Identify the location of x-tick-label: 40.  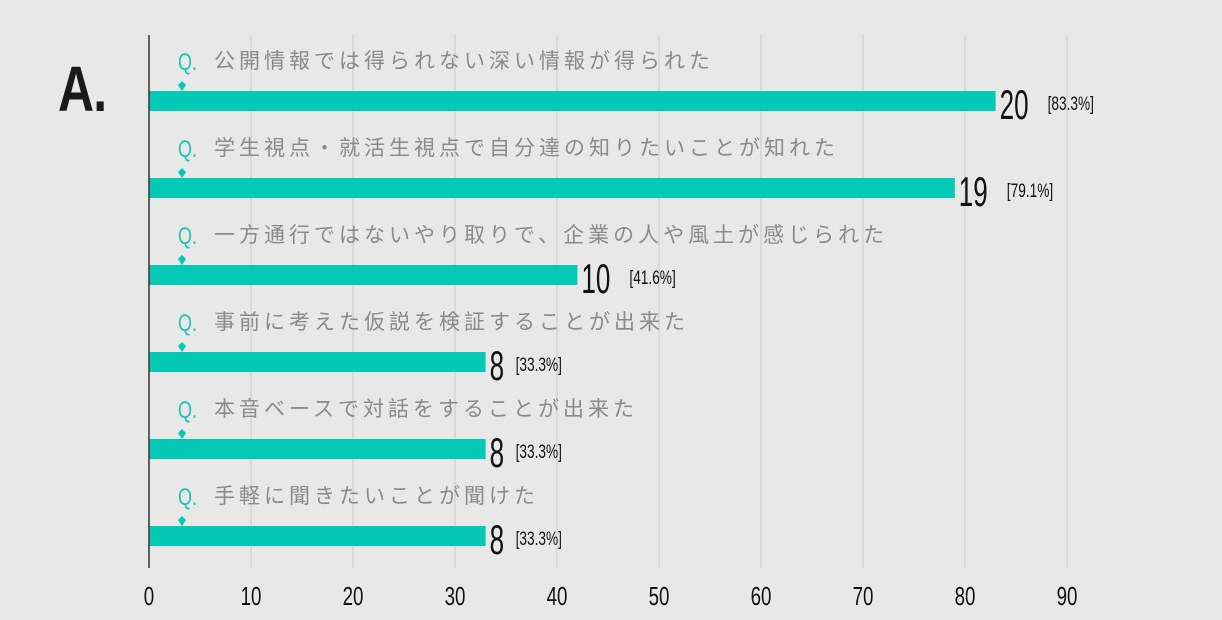
(557, 596).